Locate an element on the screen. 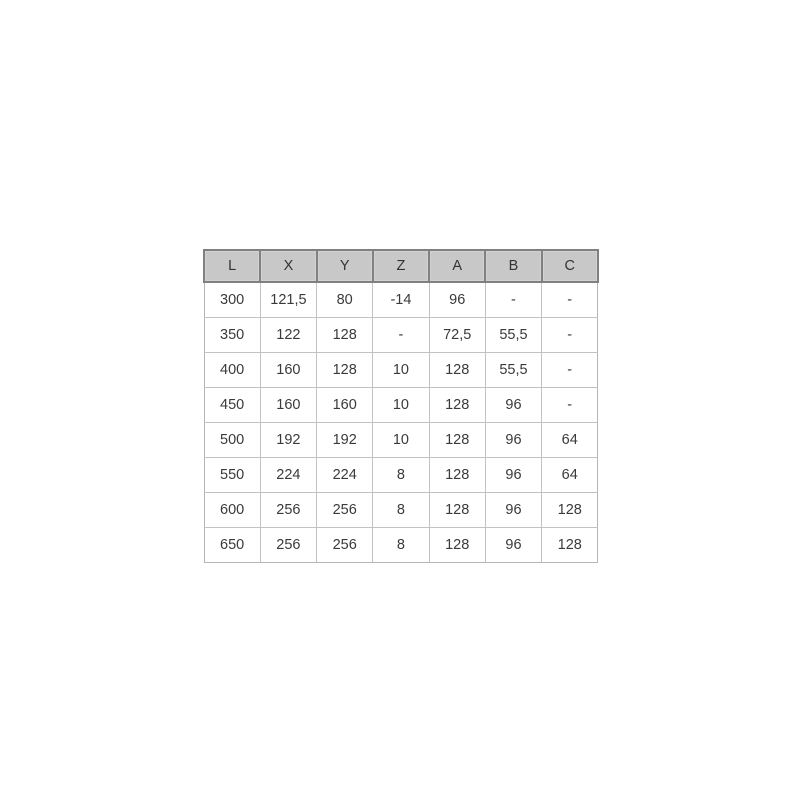 Image resolution: width=800 pixels, height=800 pixels. column-header-a: A is located at coordinates (457, 266).